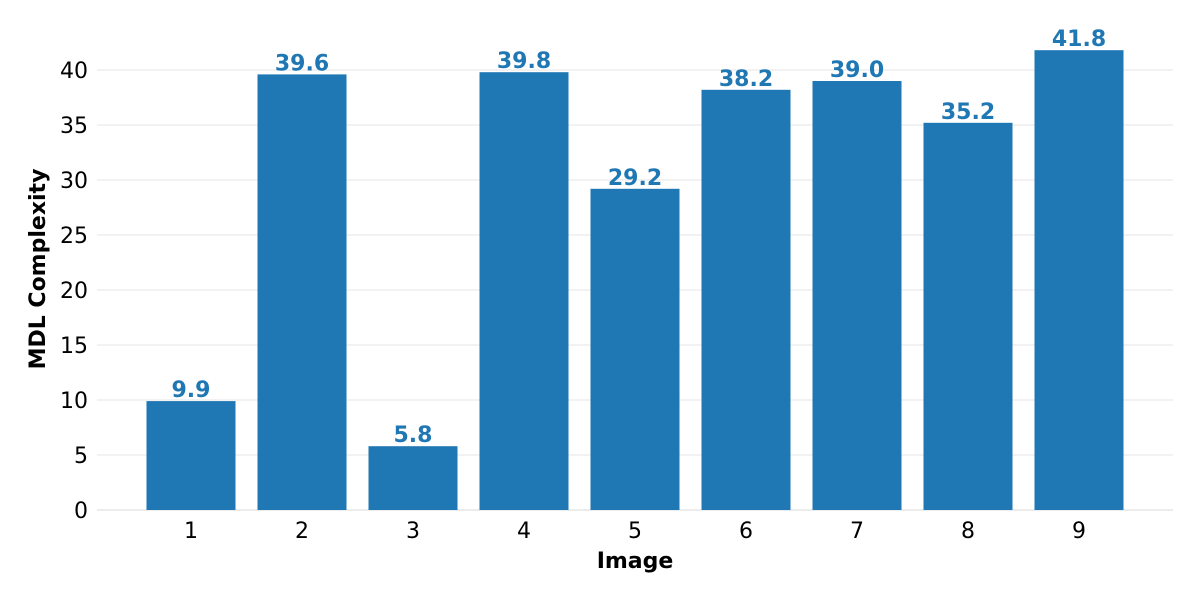  What do you see at coordinates (81, 511) in the screenshot?
I see `y-tick-label: 0` at bounding box center [81, 511].